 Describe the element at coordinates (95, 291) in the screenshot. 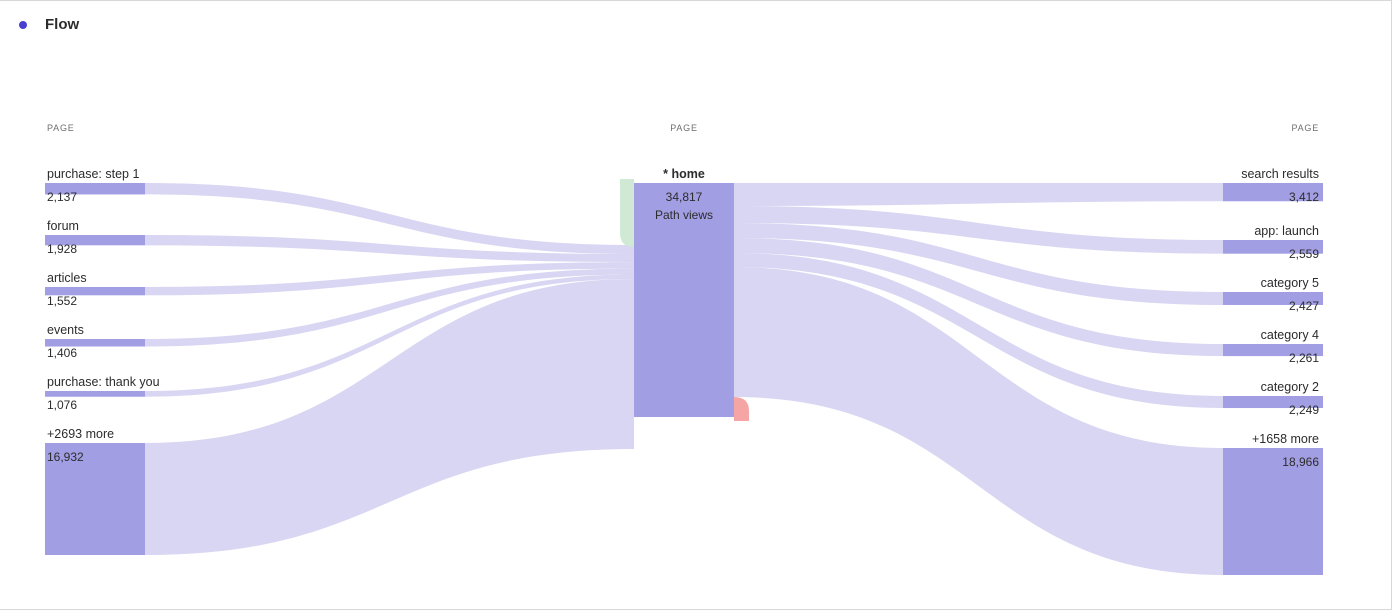

I see `incoming-node-articles` at that location.